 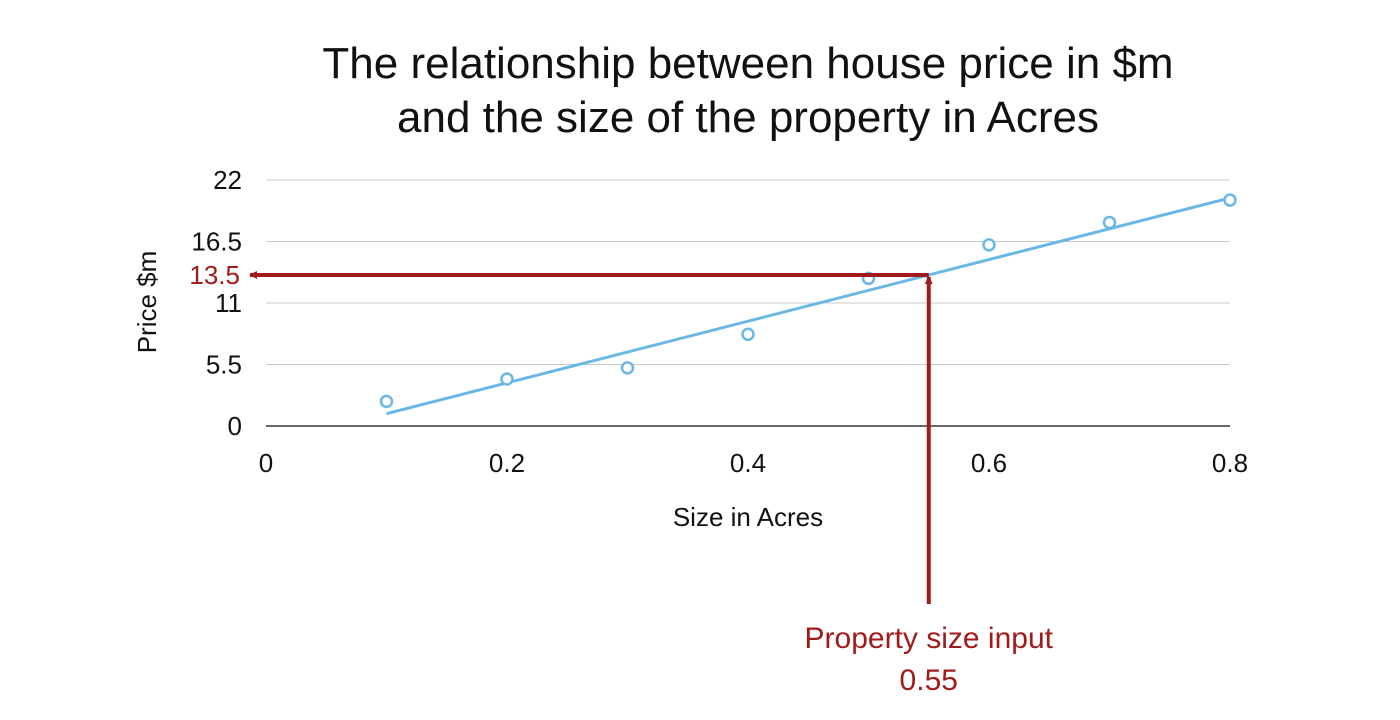 I want to click on input-label-line-1: Property size input, so click(x=929, y=638).